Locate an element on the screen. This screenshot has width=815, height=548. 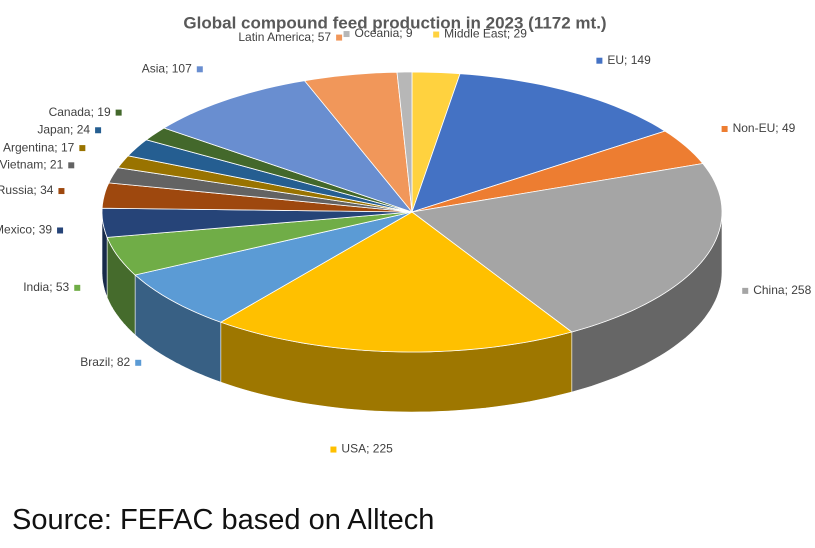
data-label: Japan; 24 is located at coordinates (63, 129).